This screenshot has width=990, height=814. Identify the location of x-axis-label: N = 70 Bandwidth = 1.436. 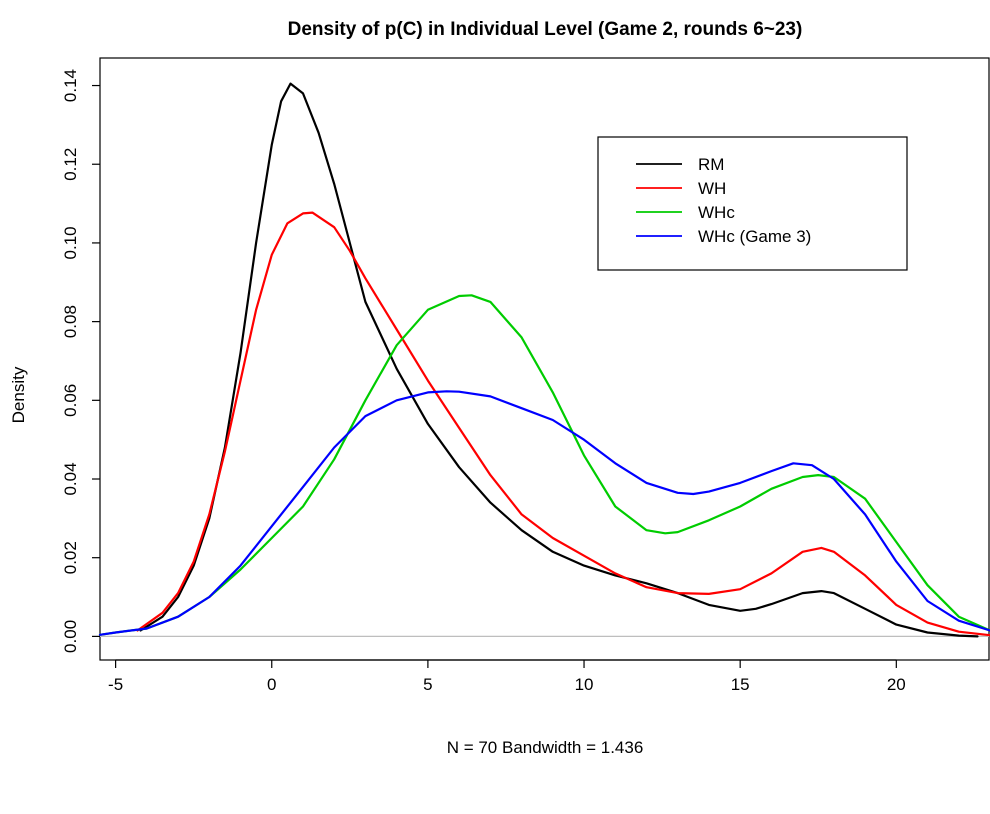
(545, 747).